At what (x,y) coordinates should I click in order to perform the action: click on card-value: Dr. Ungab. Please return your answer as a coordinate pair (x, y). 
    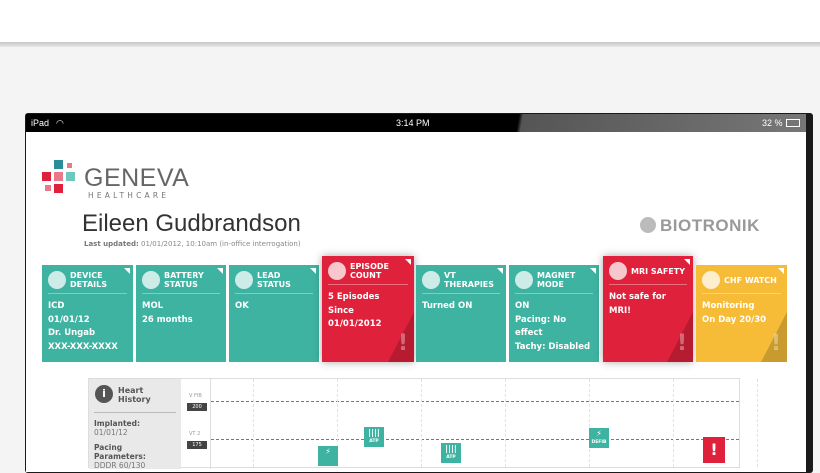
    Looking at the image, I should click on (72, 333).